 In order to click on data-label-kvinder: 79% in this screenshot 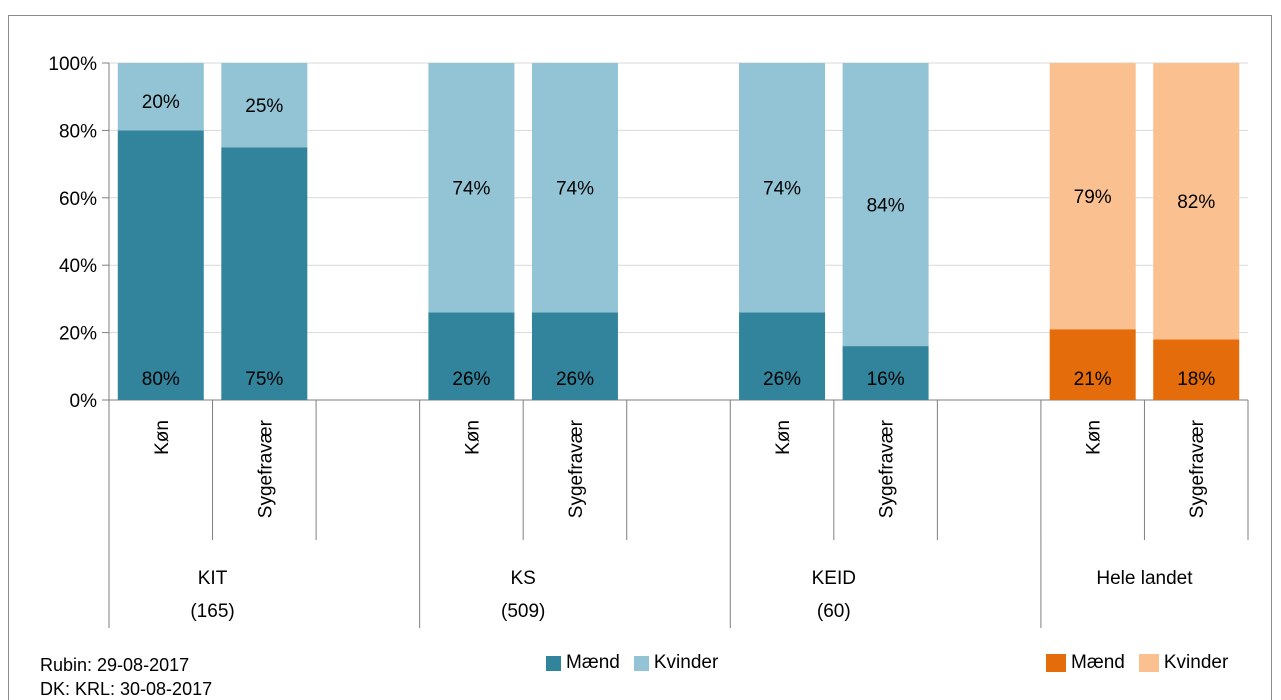, I will do `click(1093, 197)`.